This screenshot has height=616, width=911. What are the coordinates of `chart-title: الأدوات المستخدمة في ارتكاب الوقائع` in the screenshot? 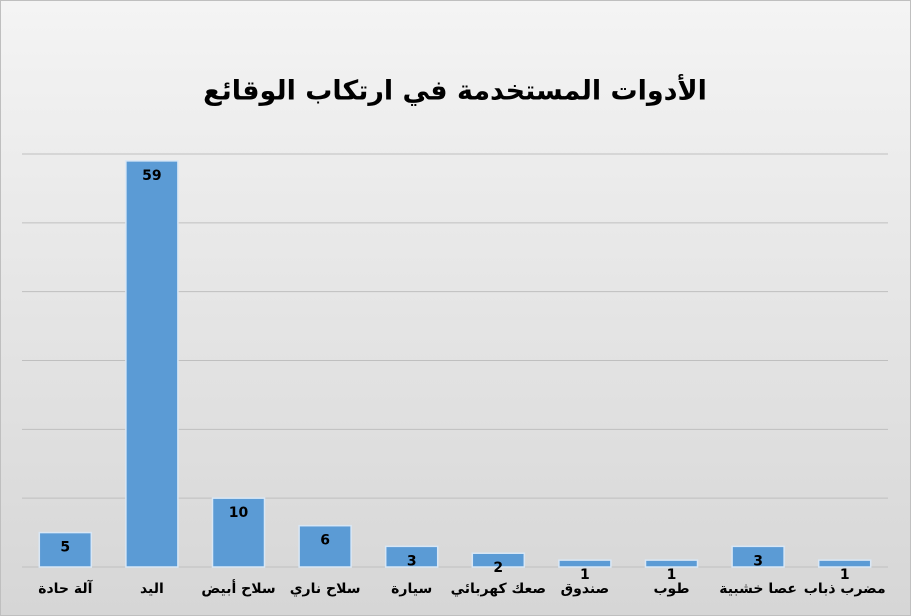 It's located at (455, 90).